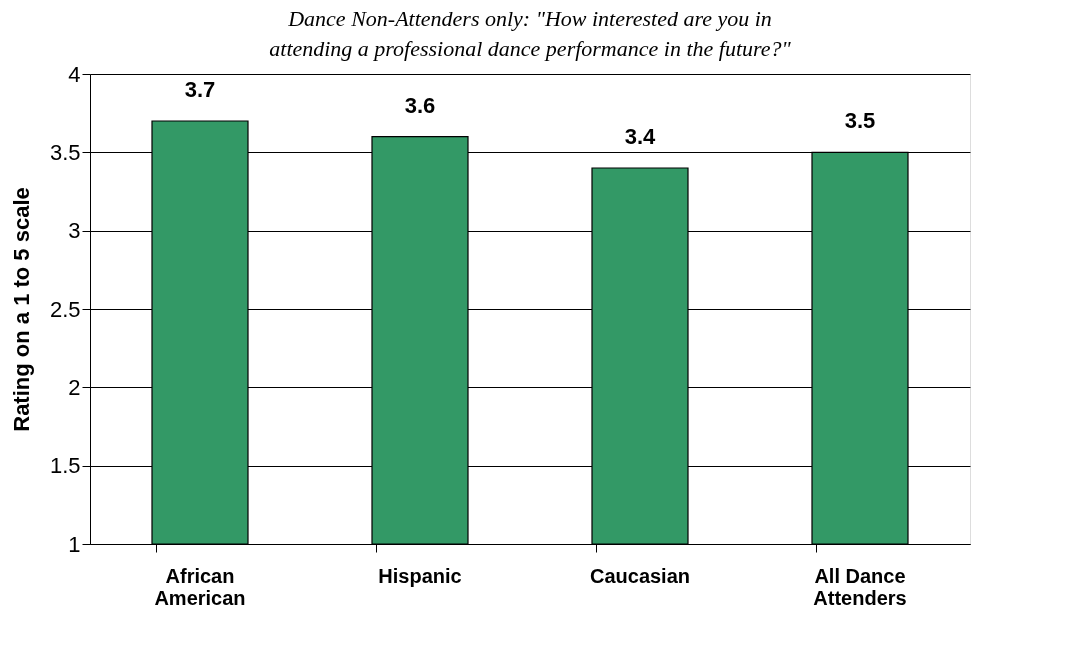  I want to click on data-label: 3.6, so click(420, 105).